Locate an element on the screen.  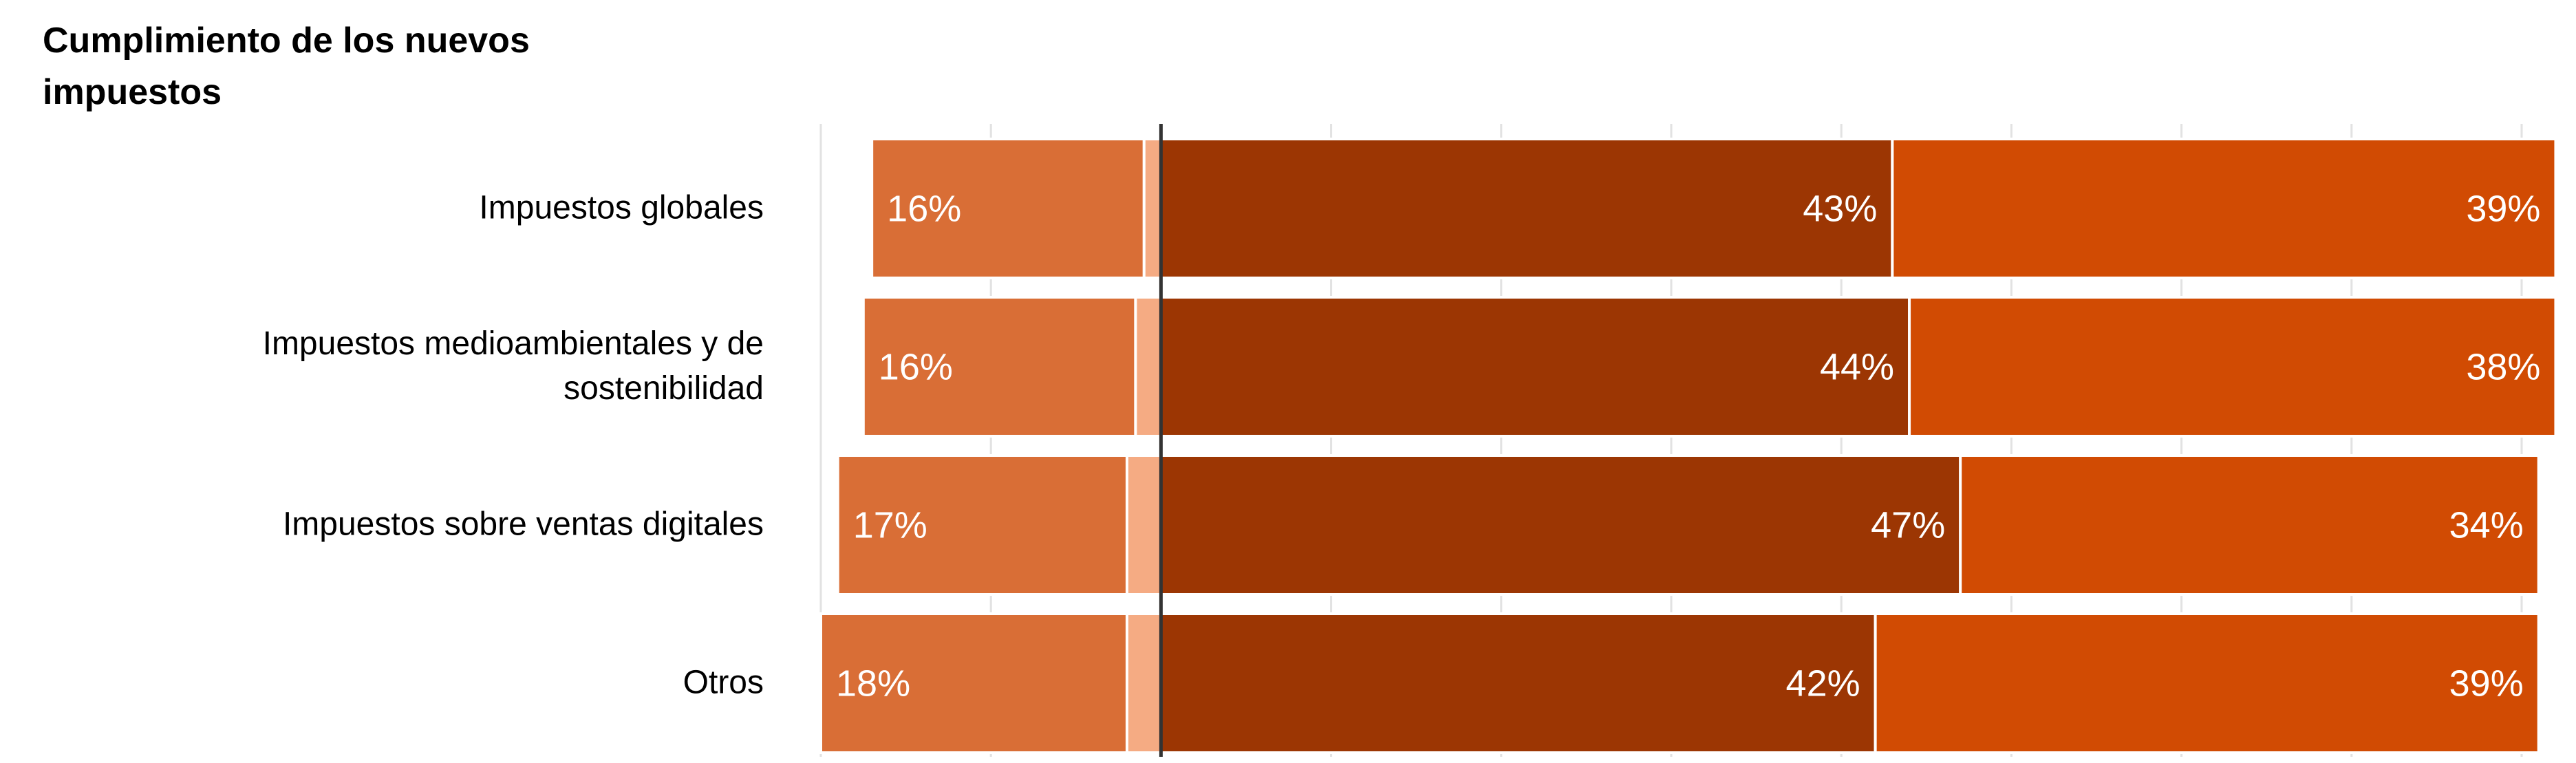
category-label: Otros is located at coordinates (723, 682).